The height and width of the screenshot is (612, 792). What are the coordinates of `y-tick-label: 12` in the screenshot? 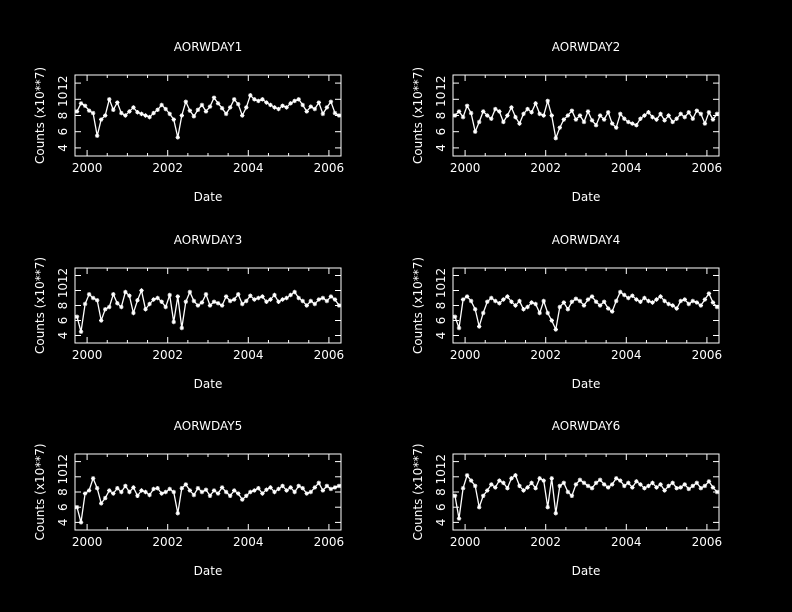 It's located at (441, 461).